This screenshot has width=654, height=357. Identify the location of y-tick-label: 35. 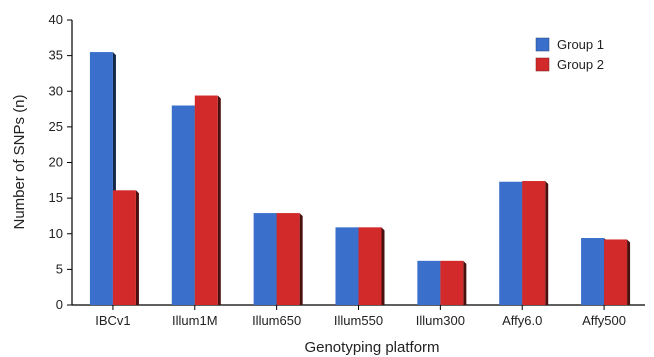
(56, 55).